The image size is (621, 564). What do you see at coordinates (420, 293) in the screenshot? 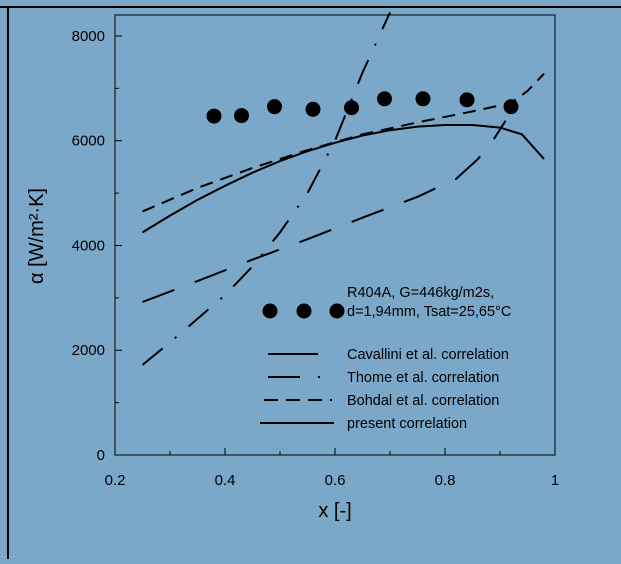
I see `legend-label-experimental: R404A, G=446kg/m2s,` at bounding box center [420, 293].